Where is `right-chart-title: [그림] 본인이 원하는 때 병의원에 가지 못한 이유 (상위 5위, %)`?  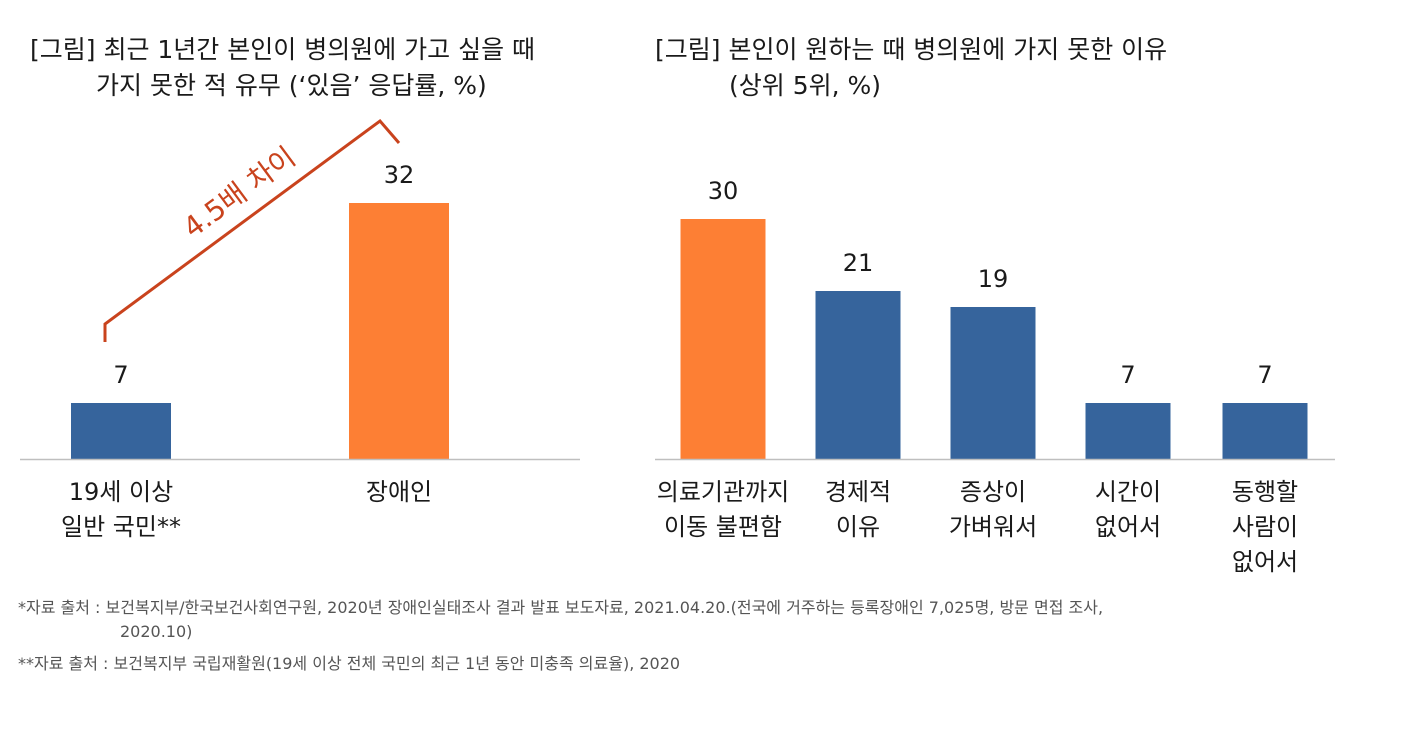
right-chart-title: [그림] 본인이 원하는 때 병의원에 가지 못한 이유 (상위 5위, %) is located at coordinates (911, 68).